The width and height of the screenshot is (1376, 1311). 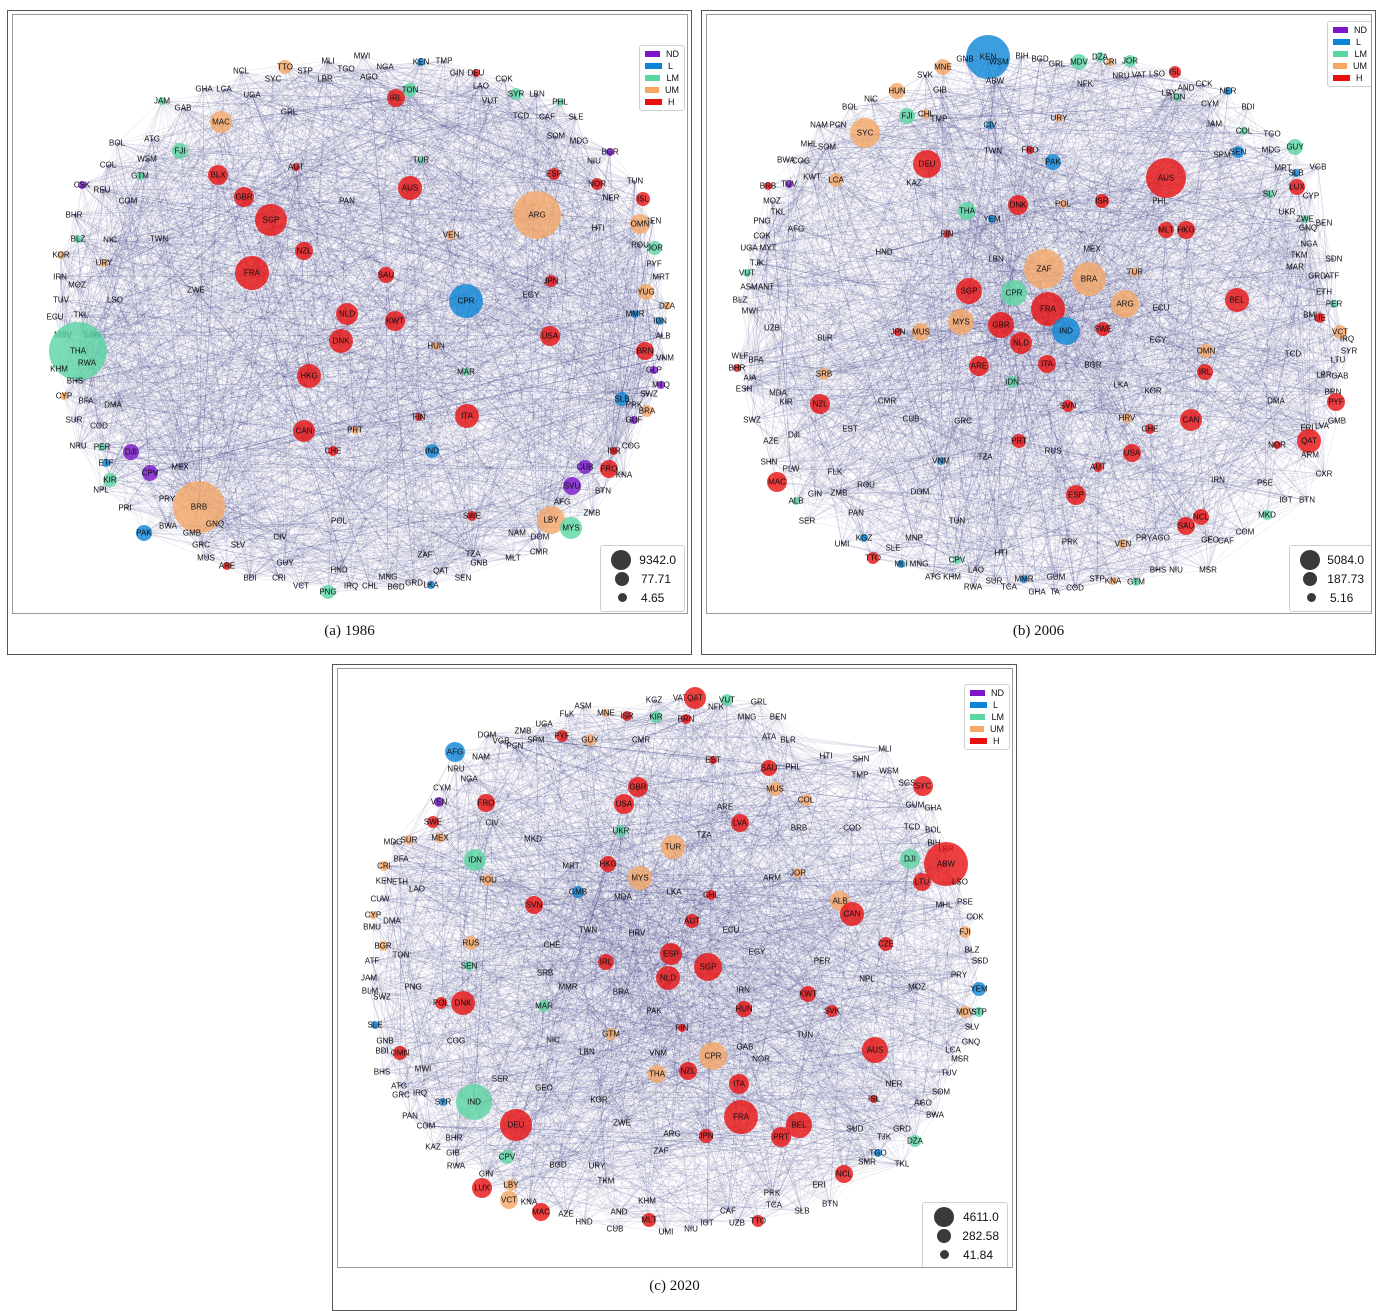 I want to click on node-label: BGD, so click(x=396, y=587).